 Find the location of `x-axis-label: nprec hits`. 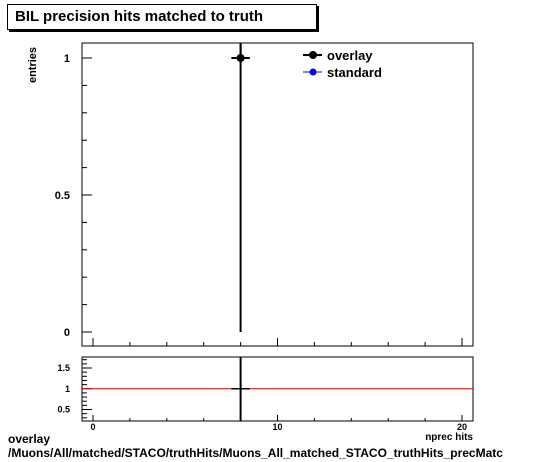

x-axis-label: nprec hits is located at coordinates (449, 437).